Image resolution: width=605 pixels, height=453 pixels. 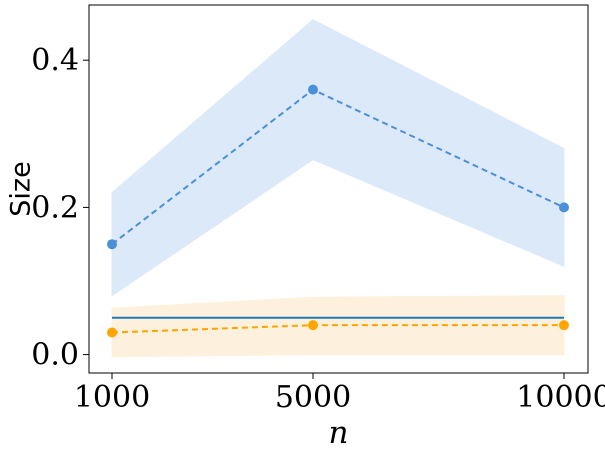 I want to click on y-axis-label: Size, so click(x=21, y=188).